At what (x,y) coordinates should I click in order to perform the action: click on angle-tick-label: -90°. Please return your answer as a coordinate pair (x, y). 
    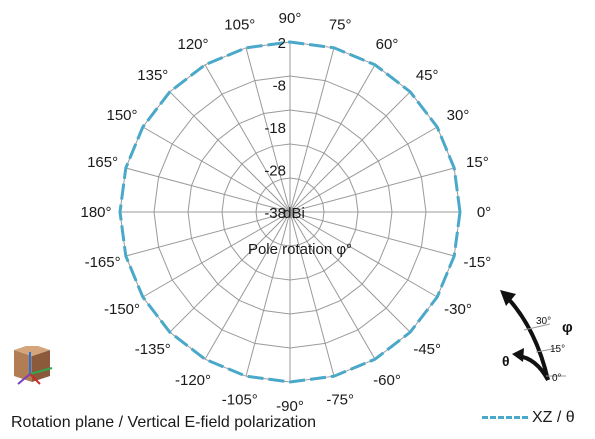
    Looking at the image, I should click on (290, 406).